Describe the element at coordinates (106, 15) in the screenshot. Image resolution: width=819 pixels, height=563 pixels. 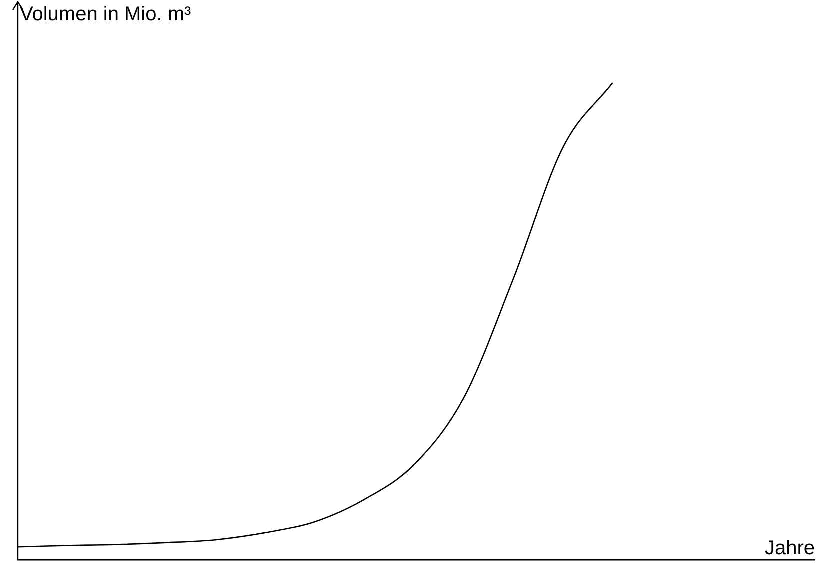
I see `y-axis-title: Volumen in Mio. m³` at that location.